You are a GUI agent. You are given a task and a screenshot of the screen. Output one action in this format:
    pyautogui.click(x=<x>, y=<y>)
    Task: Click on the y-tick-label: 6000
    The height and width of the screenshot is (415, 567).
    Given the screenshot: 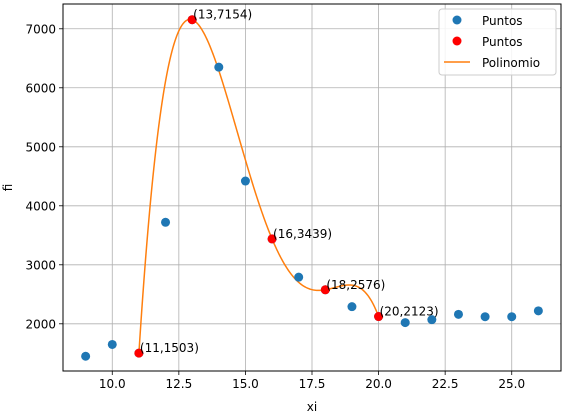 What is the action you would take?
    pyautogui.click(x=40, y=88)
    